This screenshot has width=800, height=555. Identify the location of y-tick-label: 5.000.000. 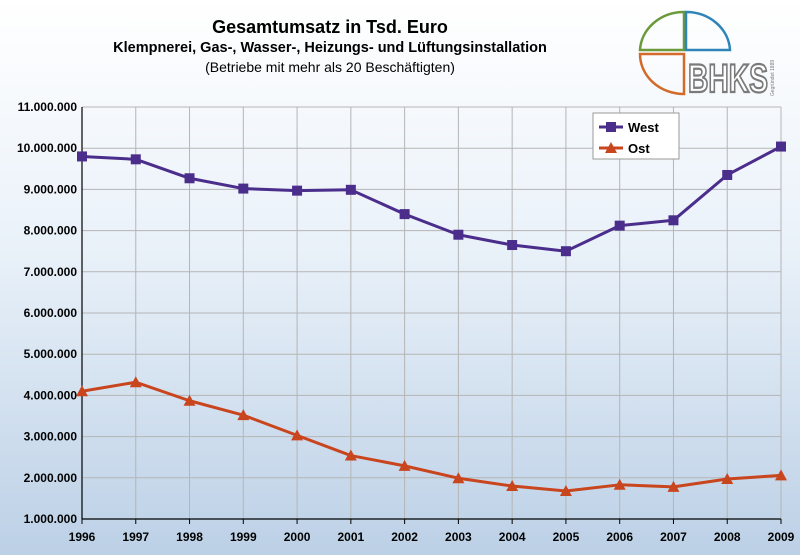
(51, 354).